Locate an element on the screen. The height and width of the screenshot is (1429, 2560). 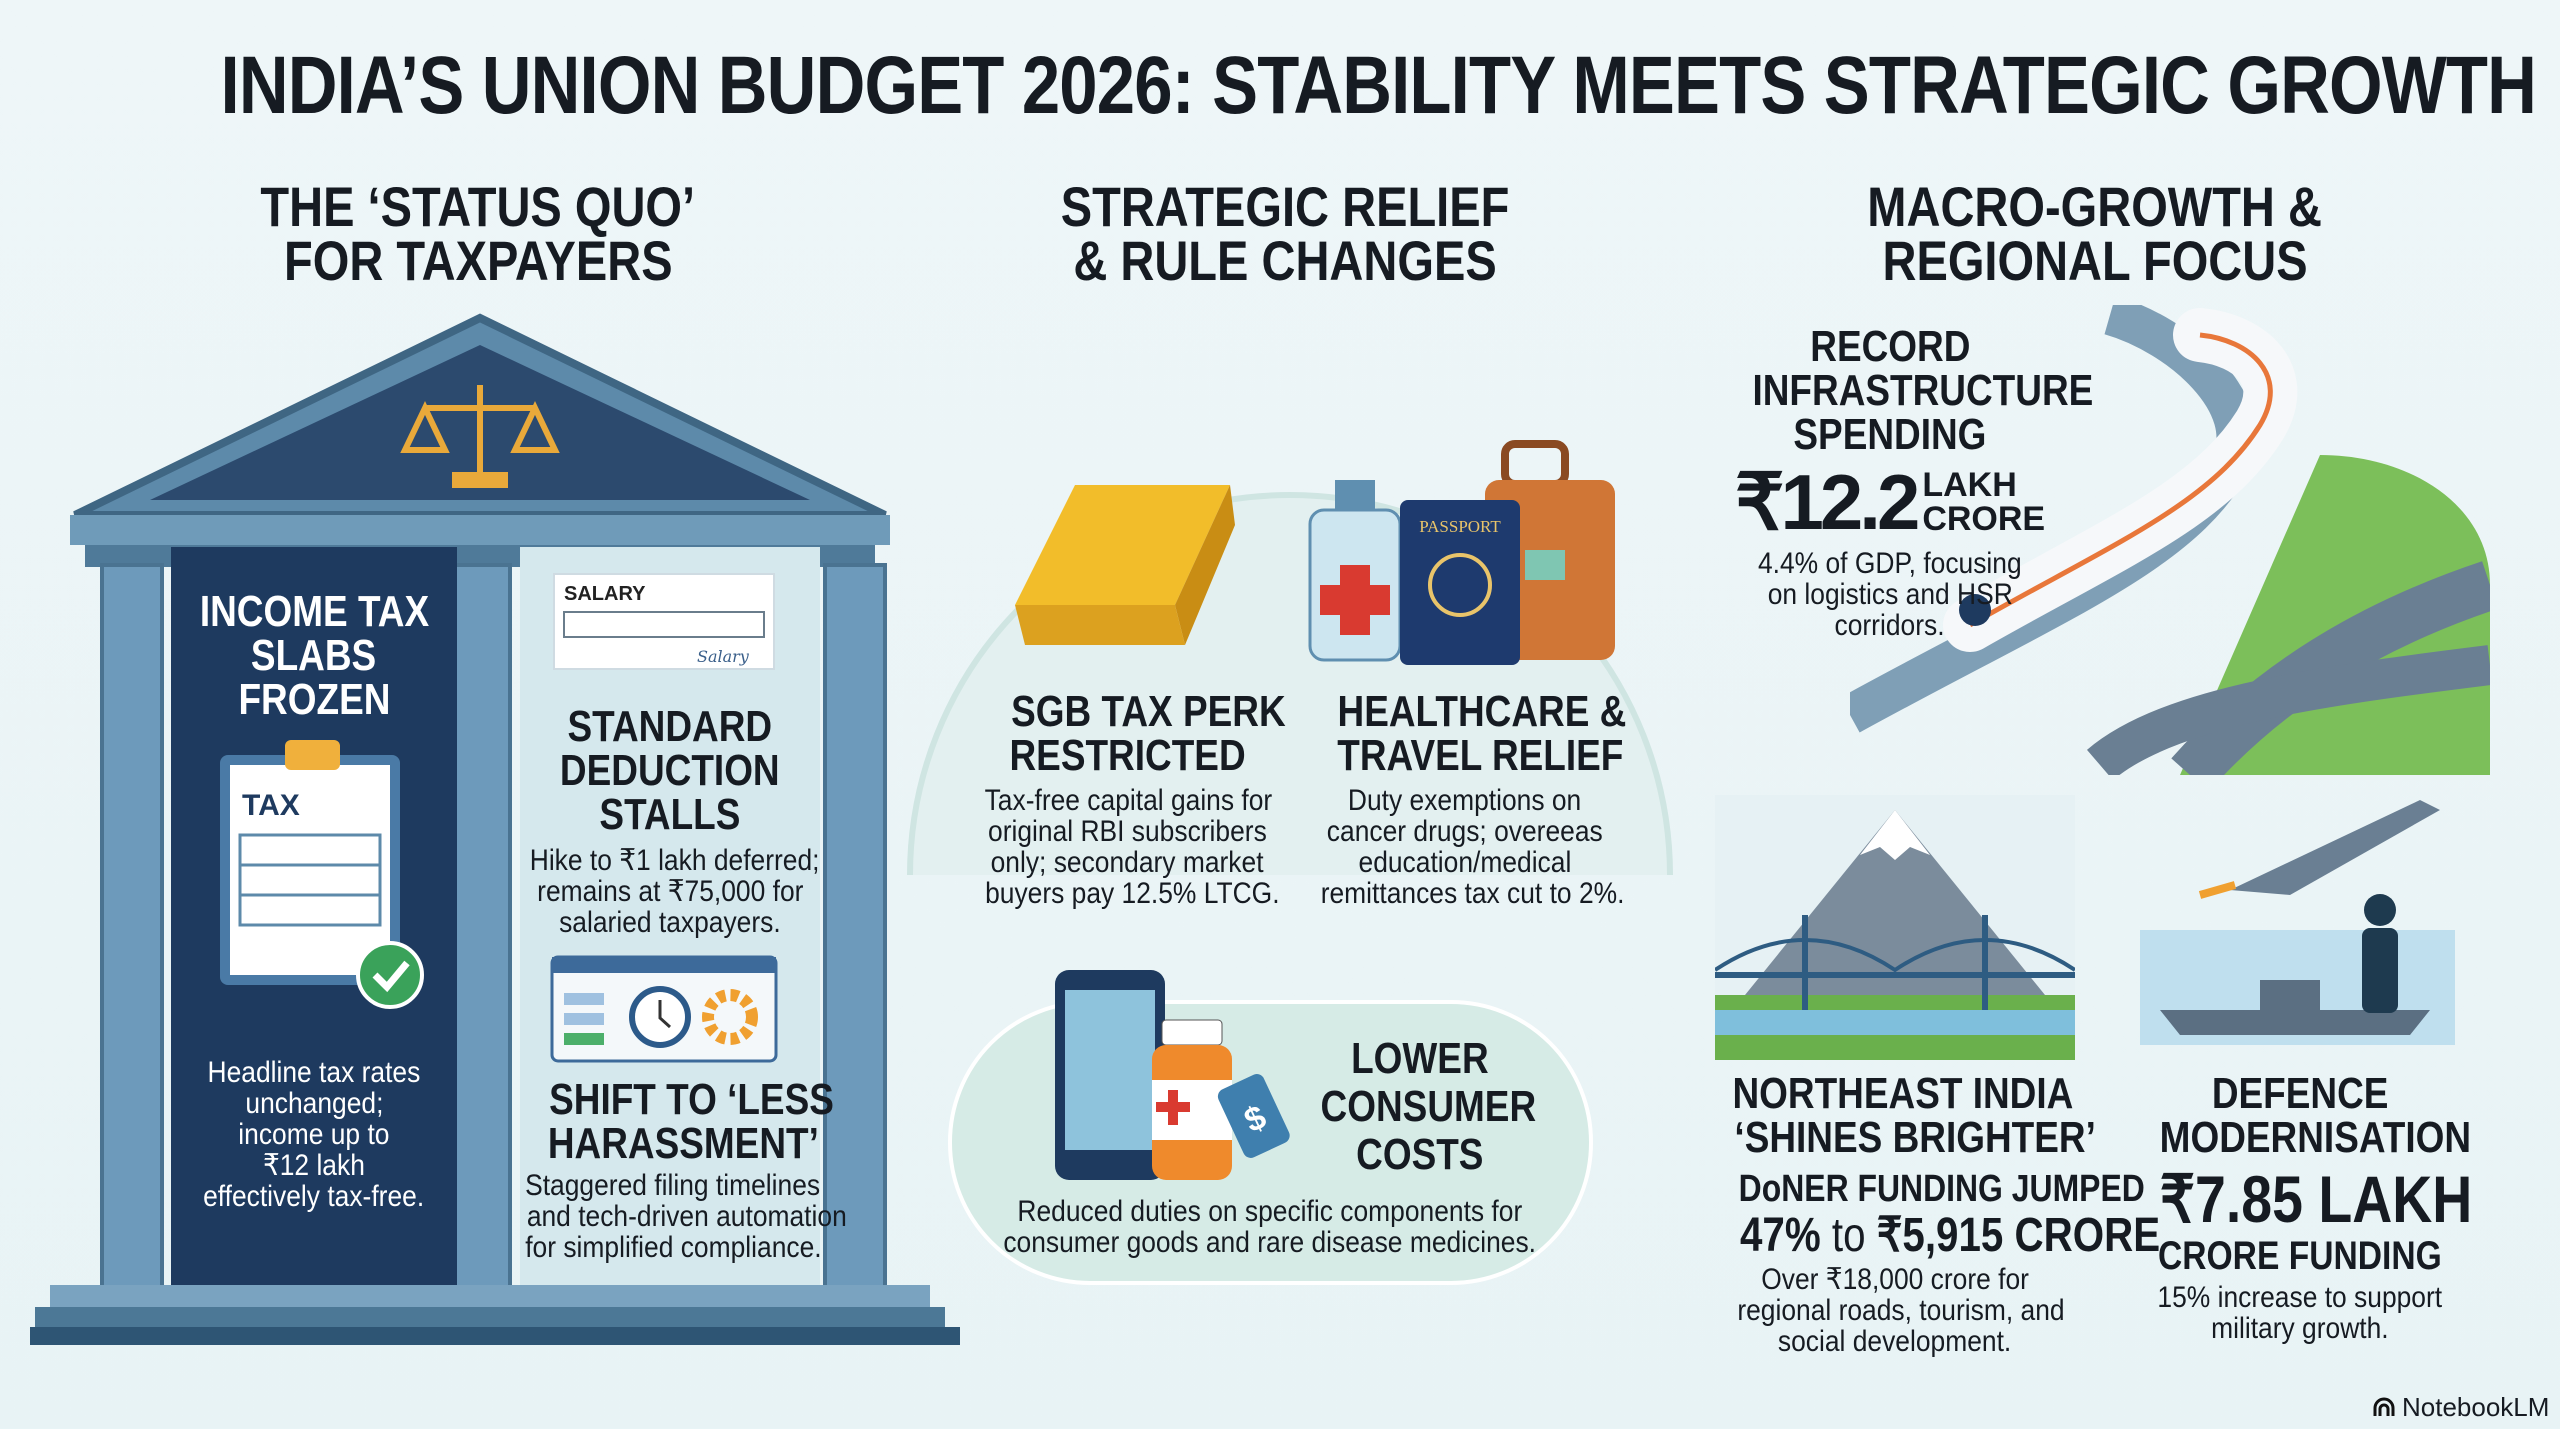
notebooklm-logo-icon is located at coordinates (2384, 1406).